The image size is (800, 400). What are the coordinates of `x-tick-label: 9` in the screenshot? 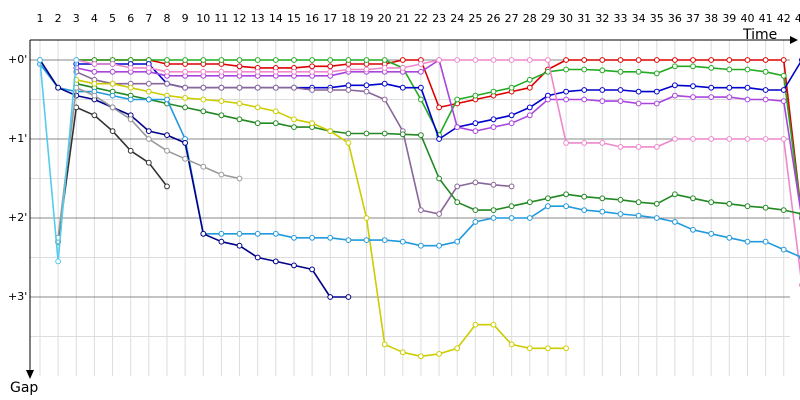 It's located at (185, 18).